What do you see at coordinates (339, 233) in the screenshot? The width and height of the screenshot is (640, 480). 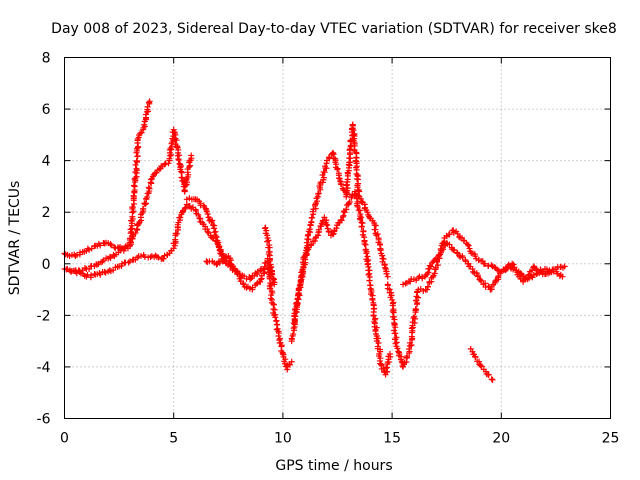 I see `series-track-f` at bounding box center [339, 233].